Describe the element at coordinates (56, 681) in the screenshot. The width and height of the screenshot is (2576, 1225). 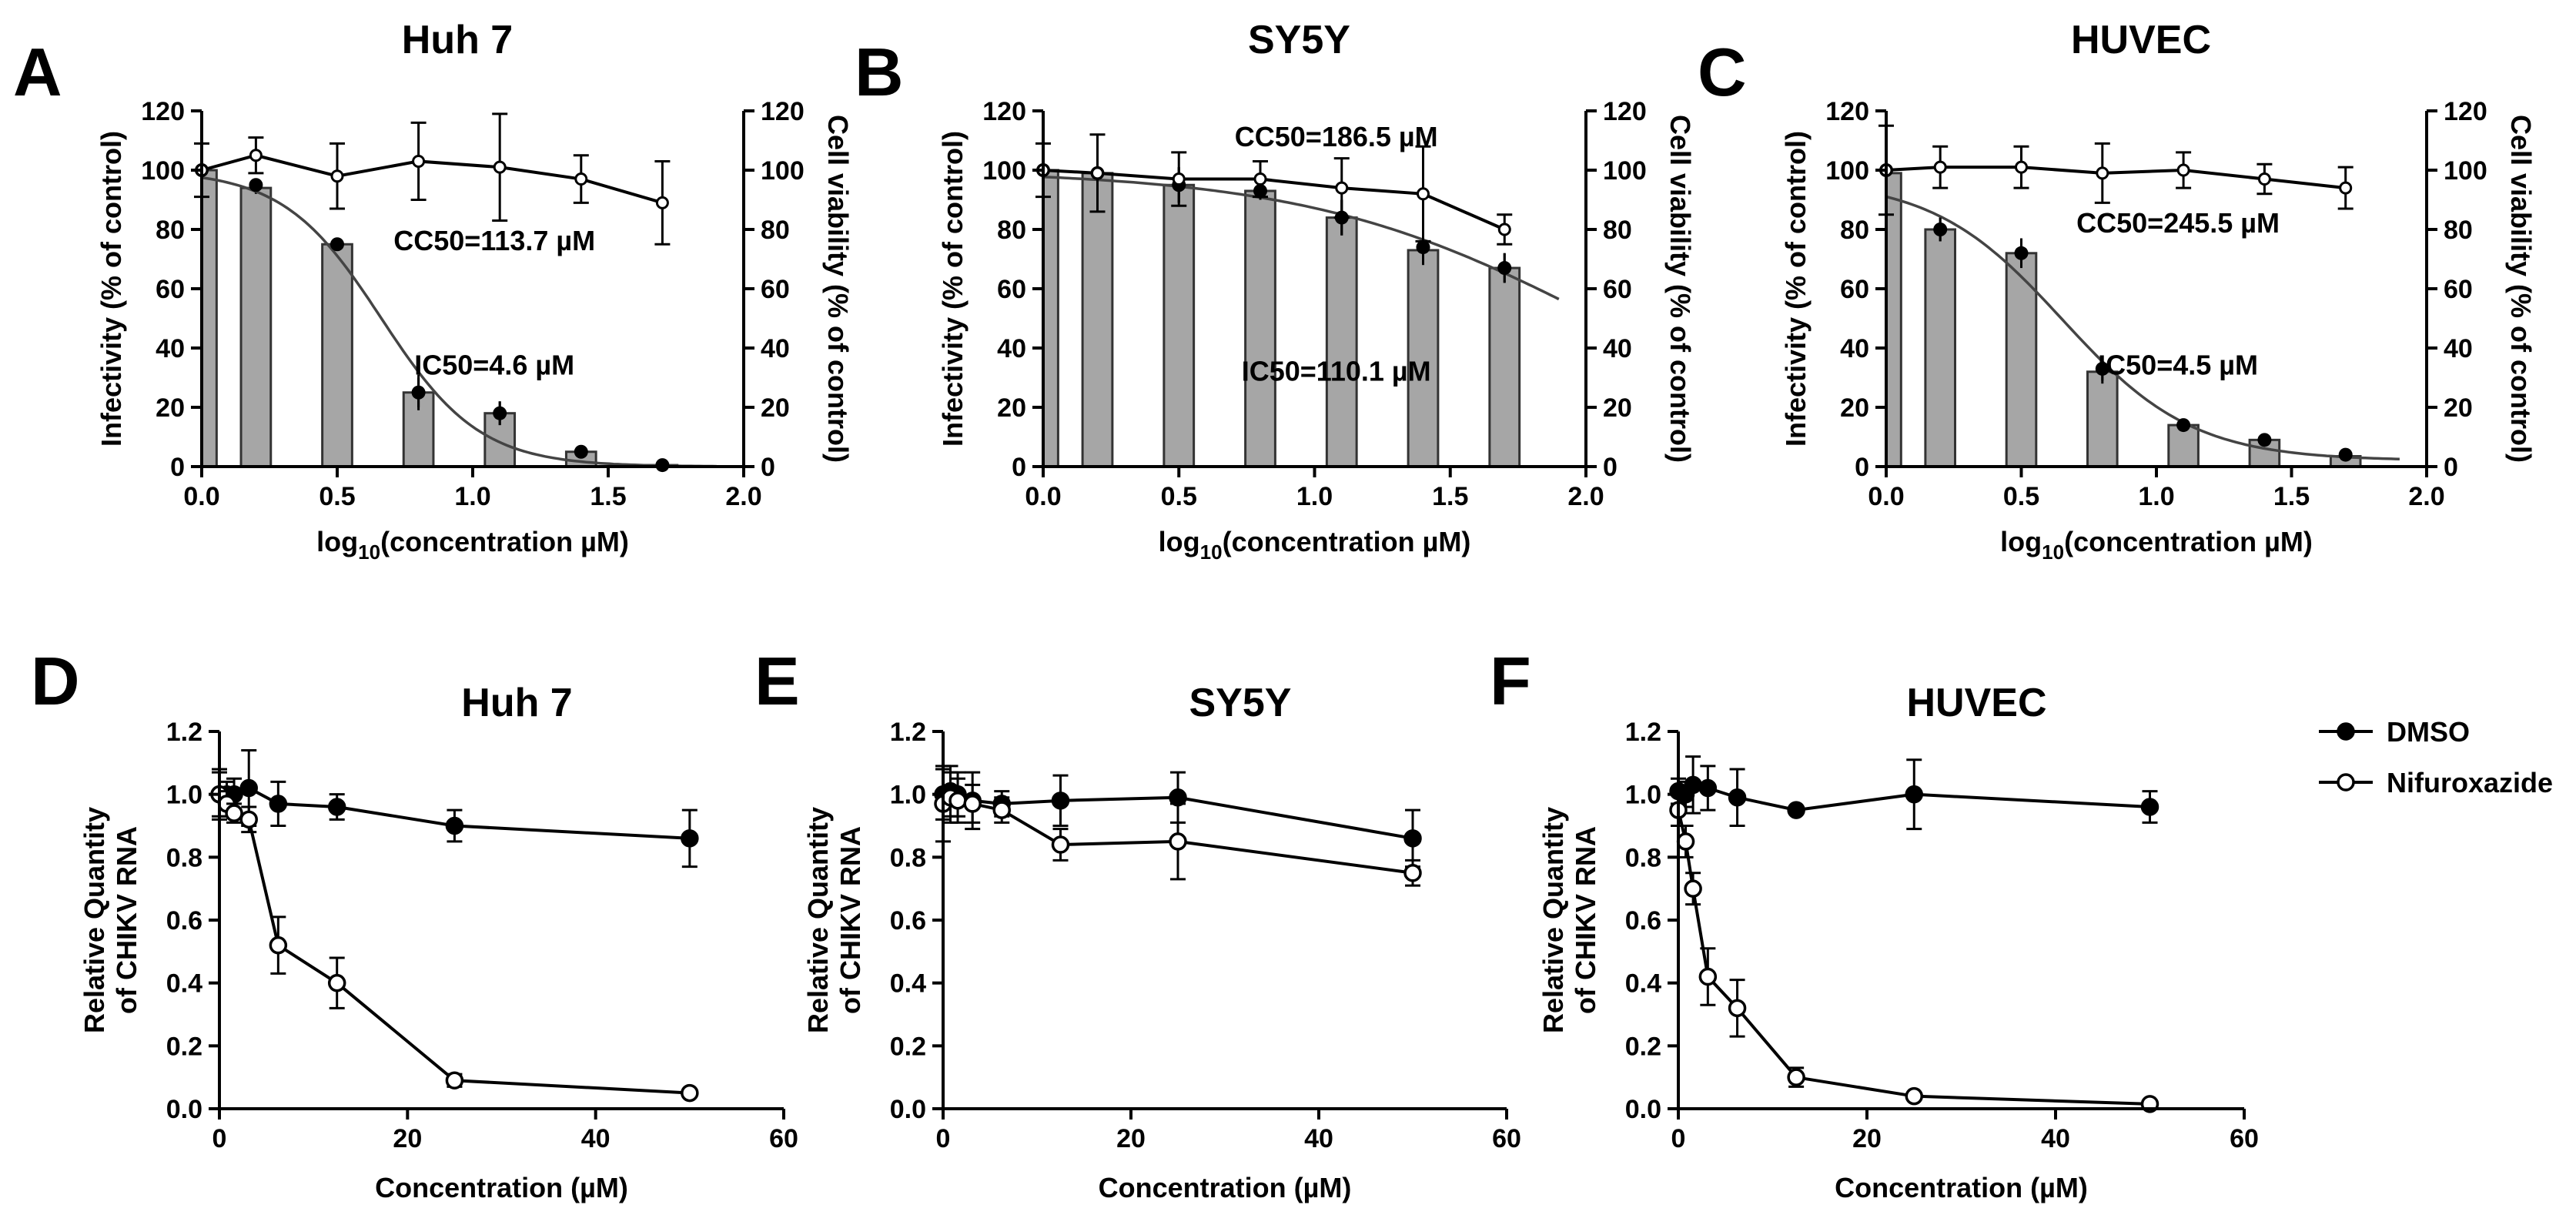
I see `panel-letter: D` at that location.